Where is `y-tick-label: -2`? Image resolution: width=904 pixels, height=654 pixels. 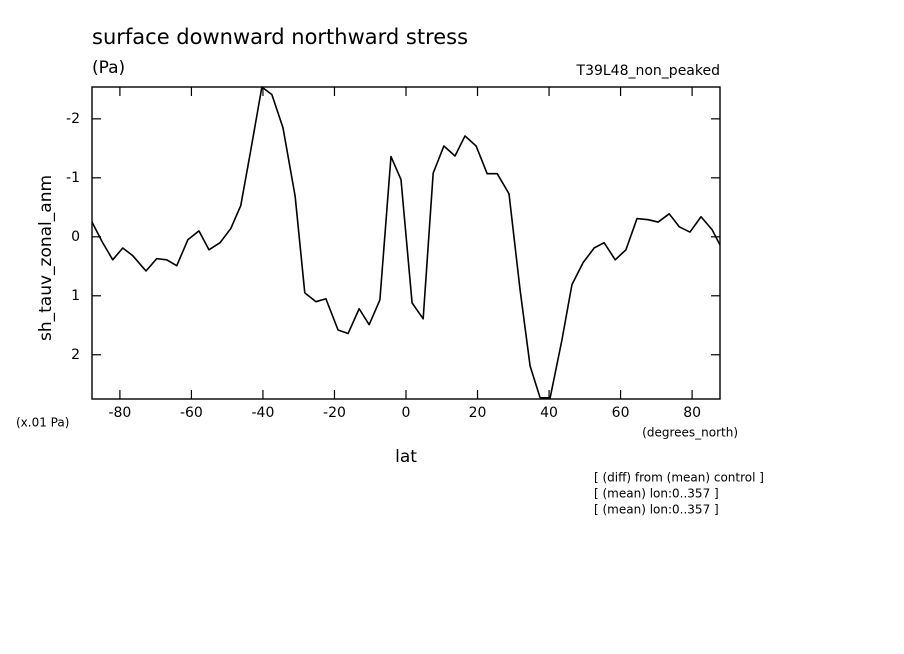
y-tick-label: -2 is located at coordinates (73, 119).